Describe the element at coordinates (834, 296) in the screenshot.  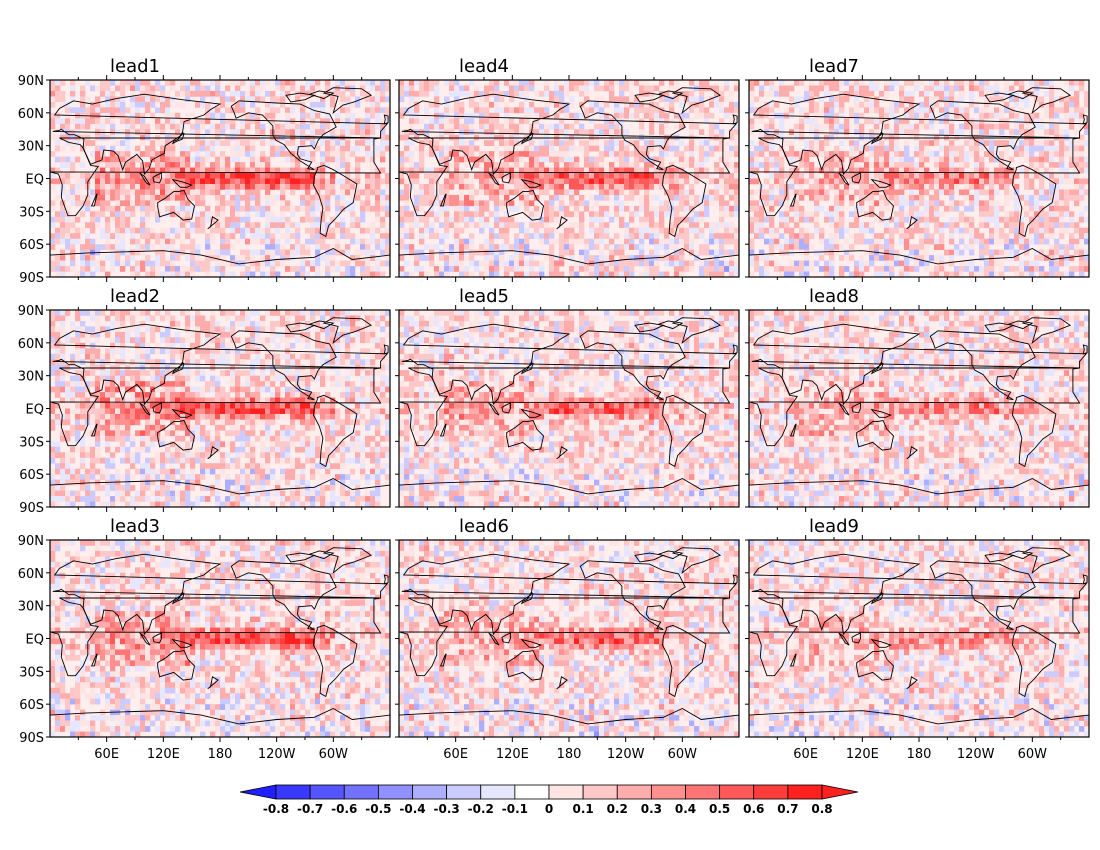
I see `panel-title: lead8` at that location.